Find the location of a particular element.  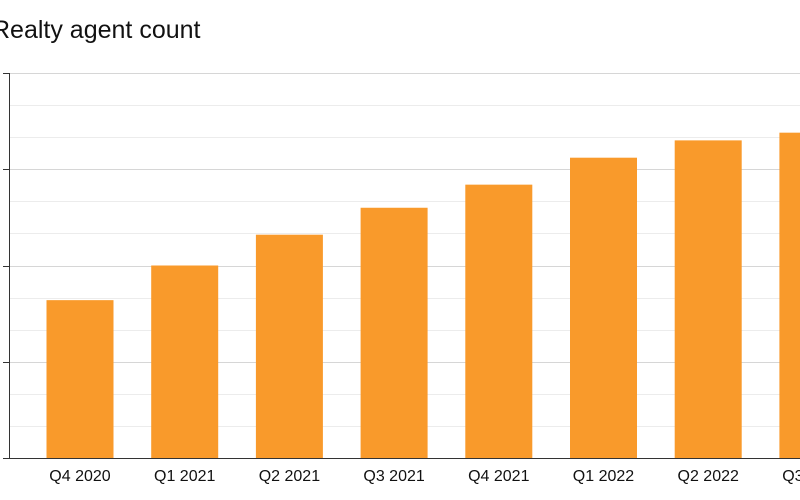

bar-q2-2022 is located at coordinates (708, 299).